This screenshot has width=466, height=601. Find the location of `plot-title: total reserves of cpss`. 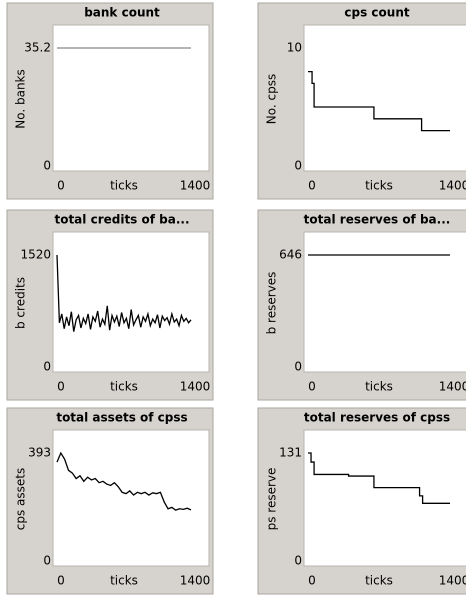

plot-title: total reserves of cpss is located at coordinates (377, 418).